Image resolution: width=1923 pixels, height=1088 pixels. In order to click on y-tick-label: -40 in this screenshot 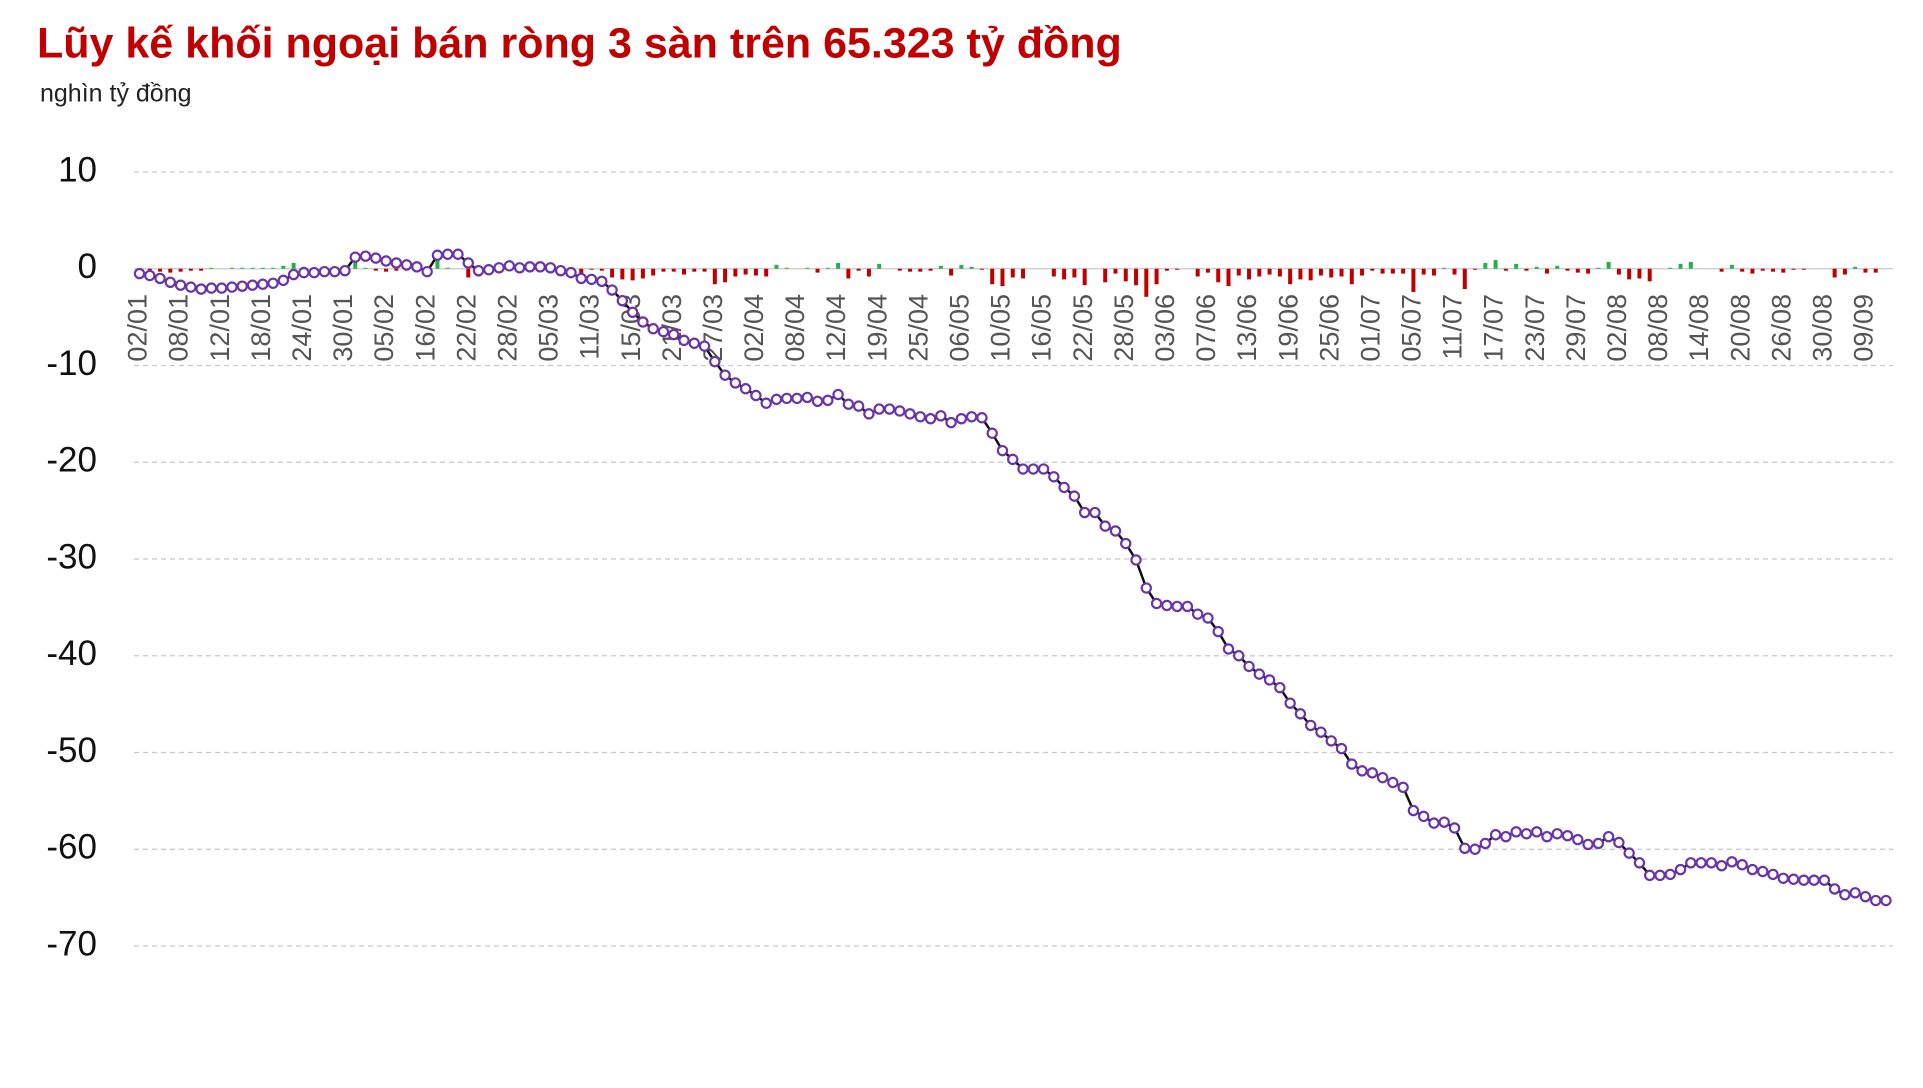, I will do `click(71, 653)`.